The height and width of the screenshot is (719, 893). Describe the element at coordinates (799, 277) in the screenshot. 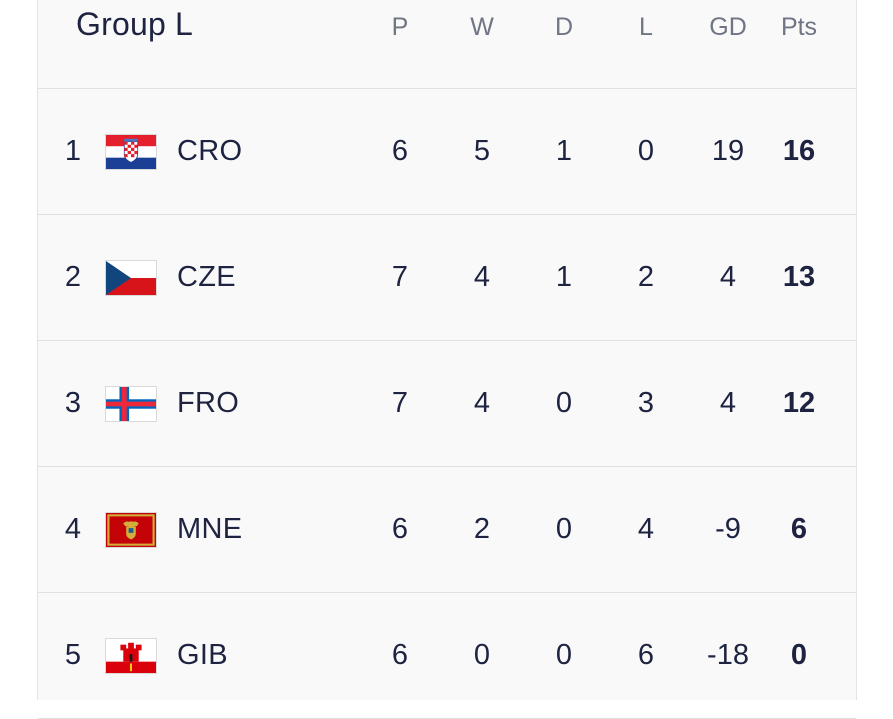

I see `points-value: 13` at that location.